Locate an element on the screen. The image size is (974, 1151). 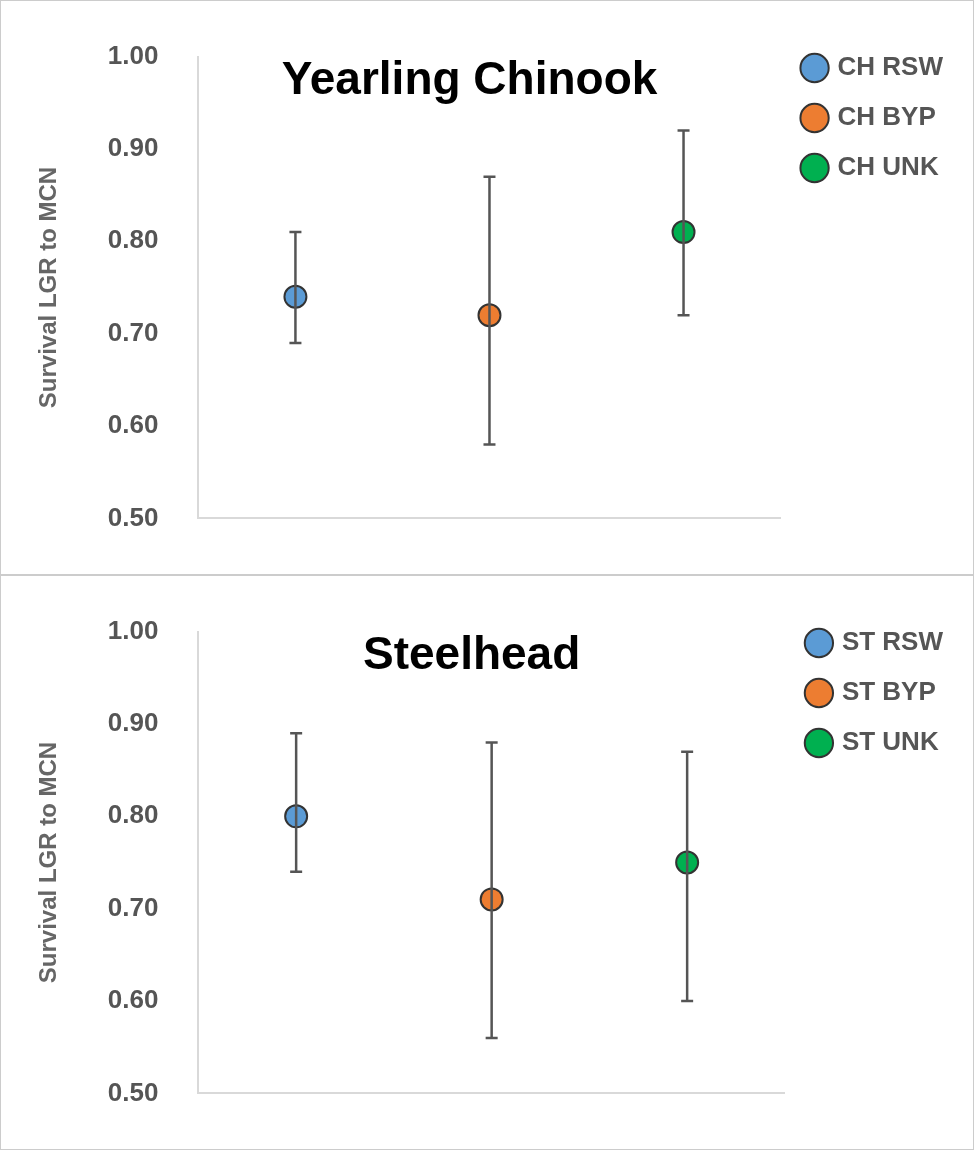
legend-label: ST UNK is located at coordinates (890, 741).